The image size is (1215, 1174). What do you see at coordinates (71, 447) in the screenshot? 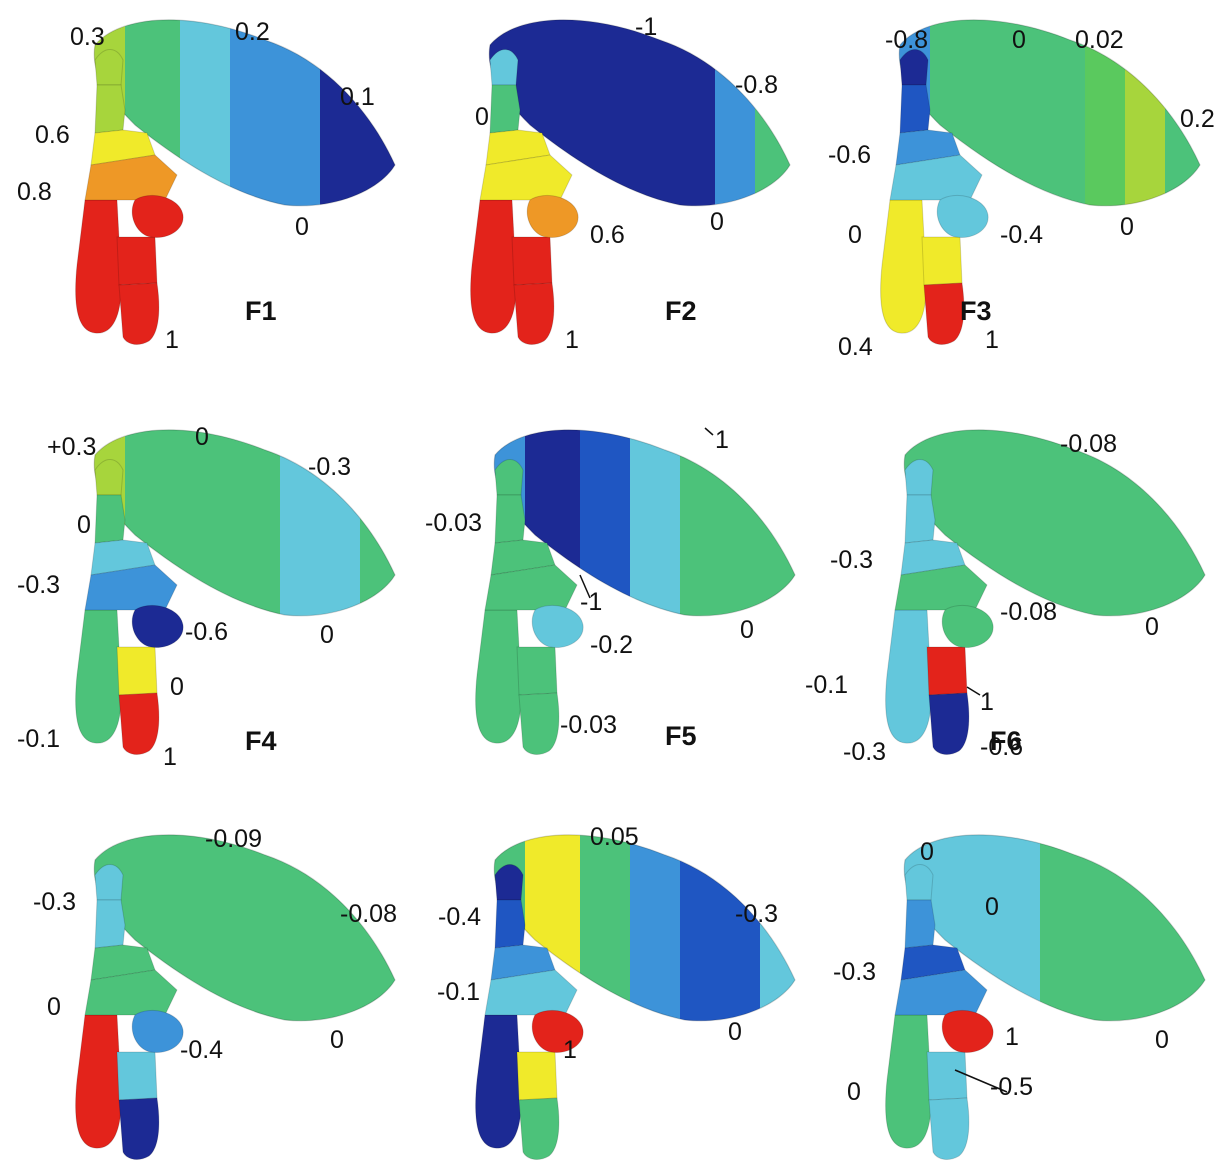
I see `value-label: +0.3` at bounding box center [71, 447].